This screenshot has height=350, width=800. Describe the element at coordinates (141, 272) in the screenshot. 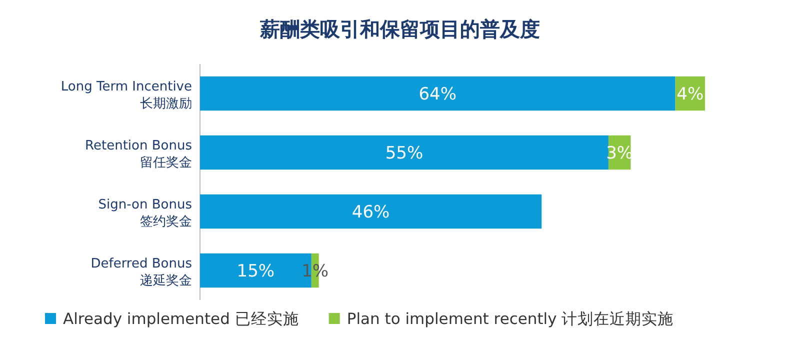

I see `y-tick-label: Deferred Bonus 递延奖金` at that location.